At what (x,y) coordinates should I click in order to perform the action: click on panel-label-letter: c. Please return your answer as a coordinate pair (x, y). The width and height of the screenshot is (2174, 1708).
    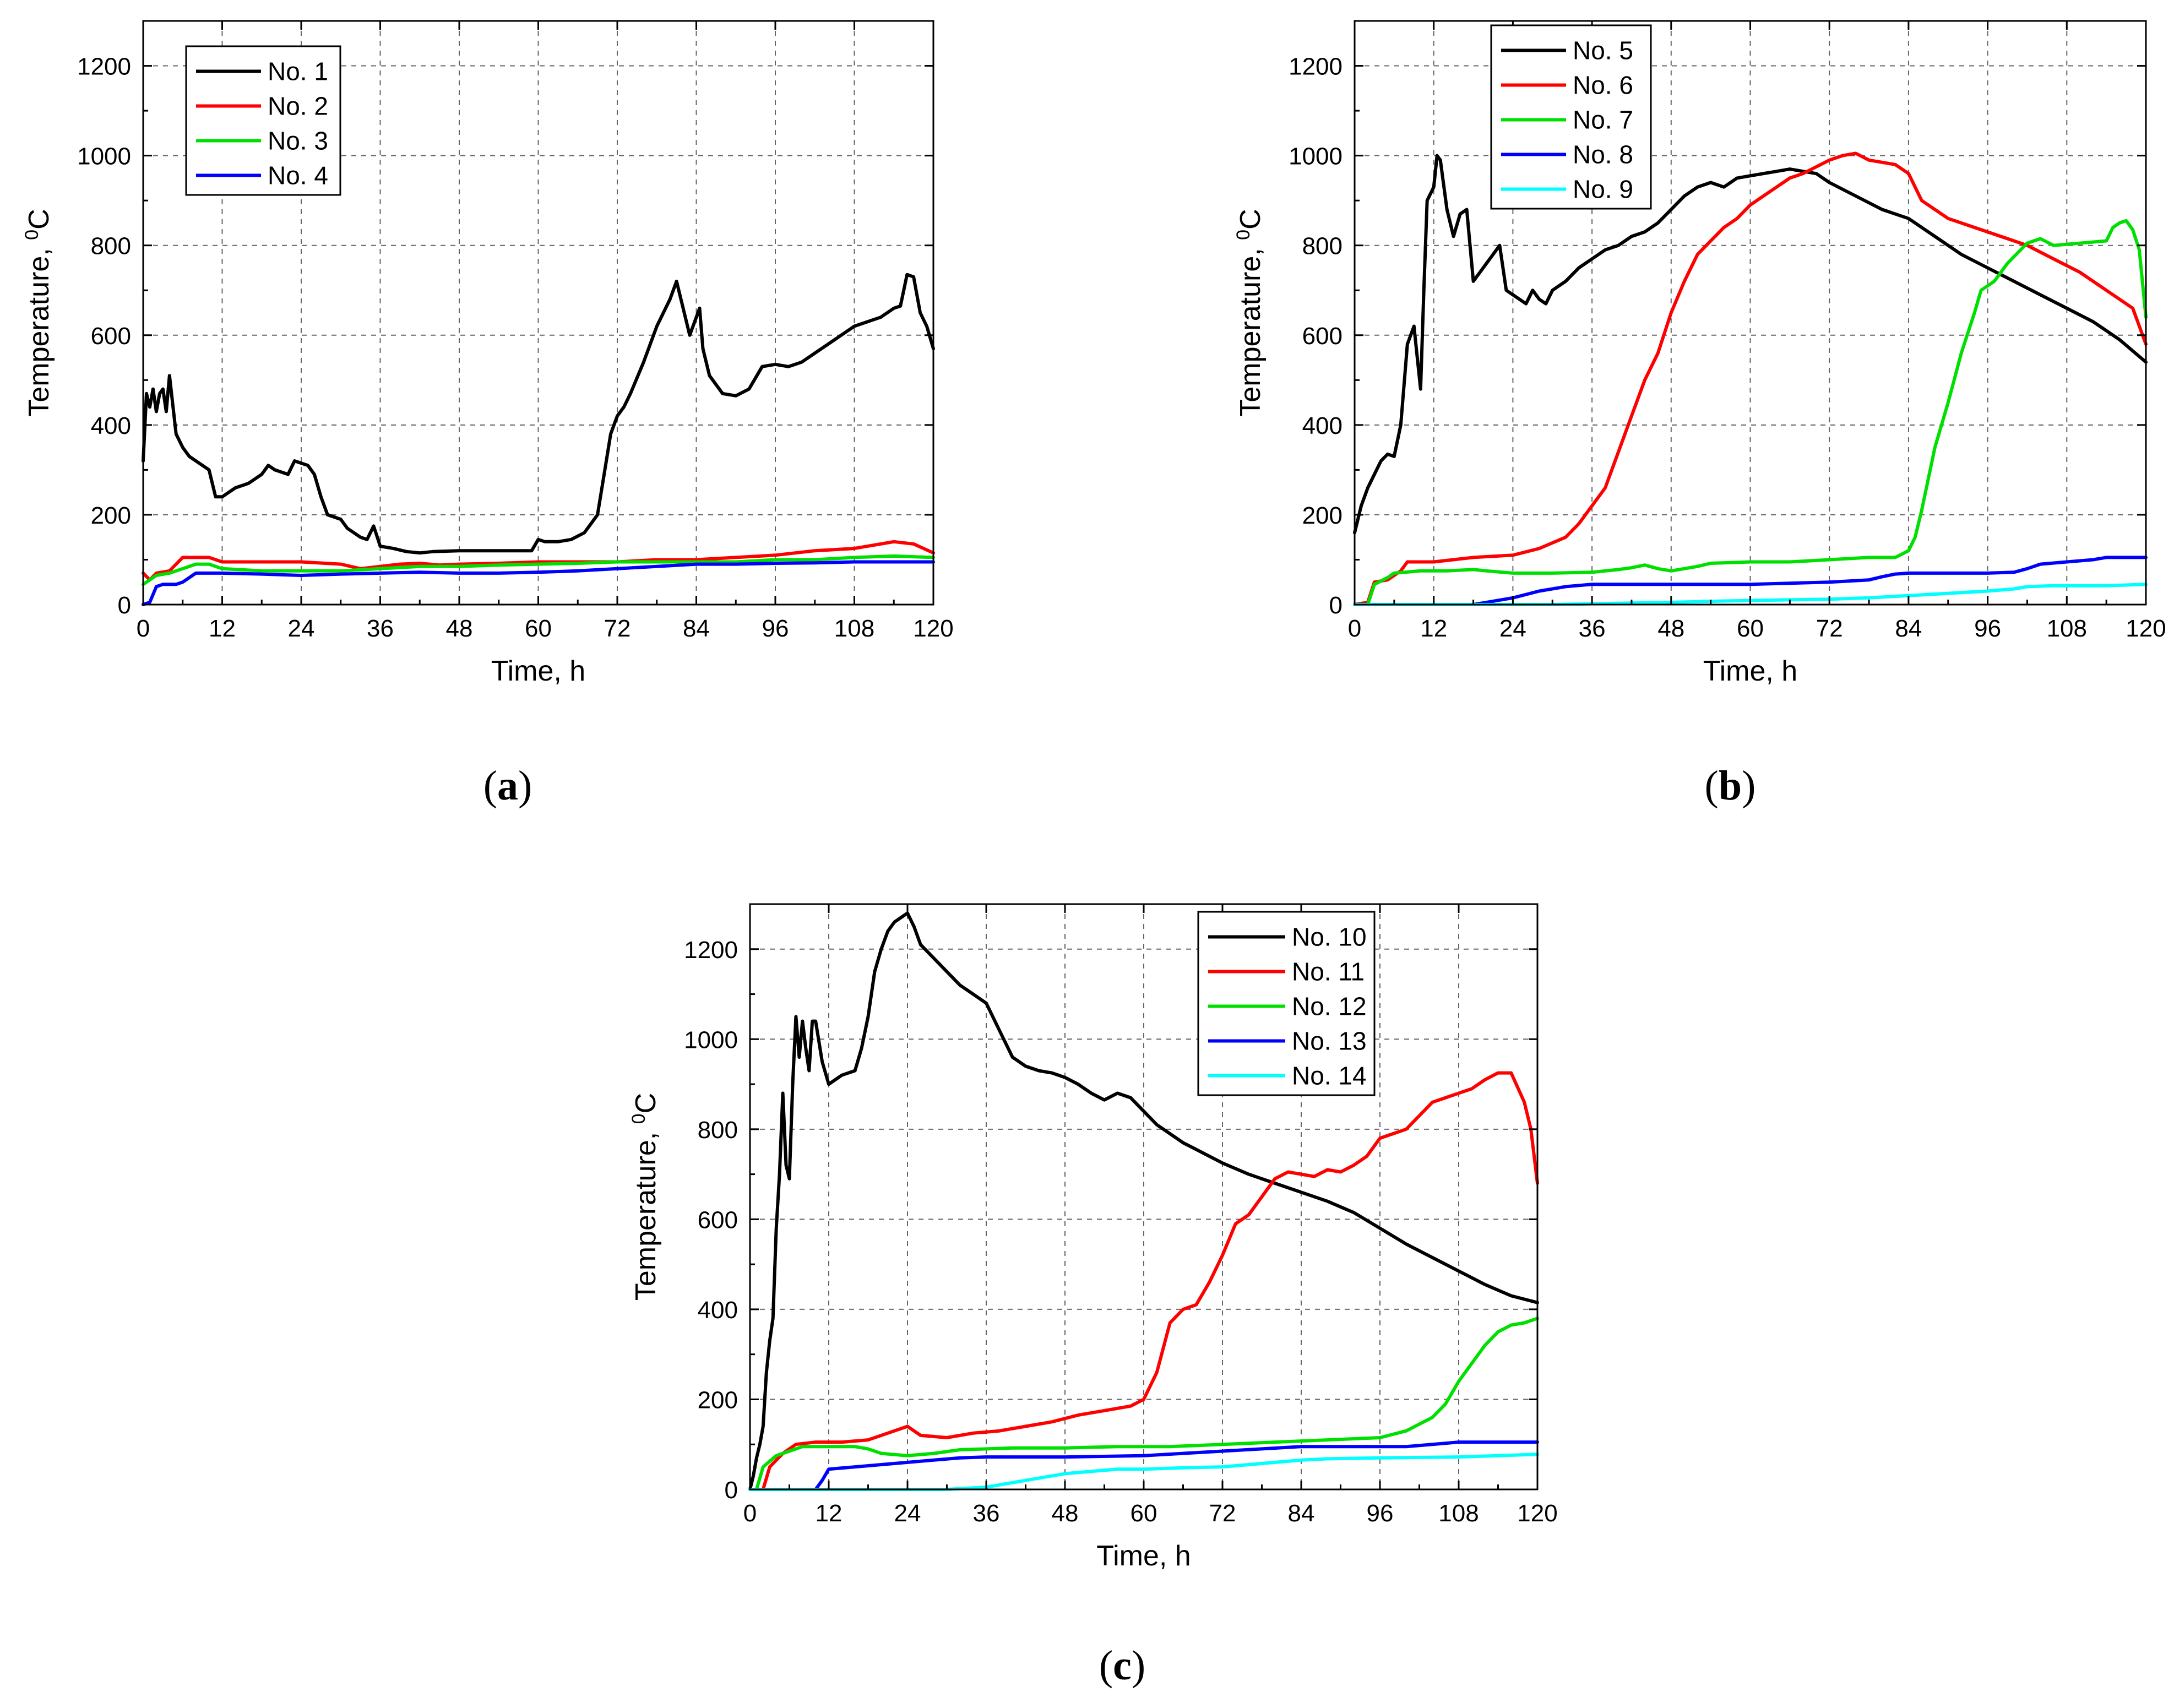
    Looking at the image, I should click on (1122, 1665).